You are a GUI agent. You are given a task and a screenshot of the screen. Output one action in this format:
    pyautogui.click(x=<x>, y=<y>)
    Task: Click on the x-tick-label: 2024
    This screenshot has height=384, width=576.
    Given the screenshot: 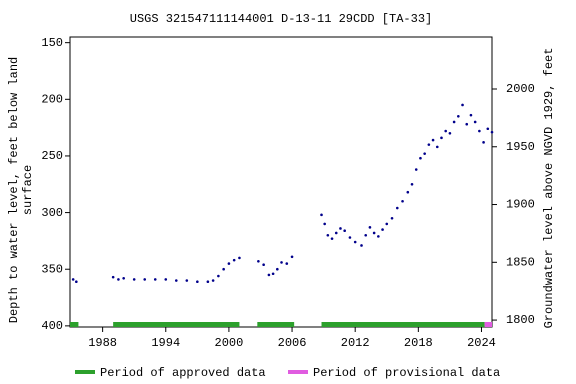 What is the action you would take?
    pyautogui.click(x=481, y=343)
    